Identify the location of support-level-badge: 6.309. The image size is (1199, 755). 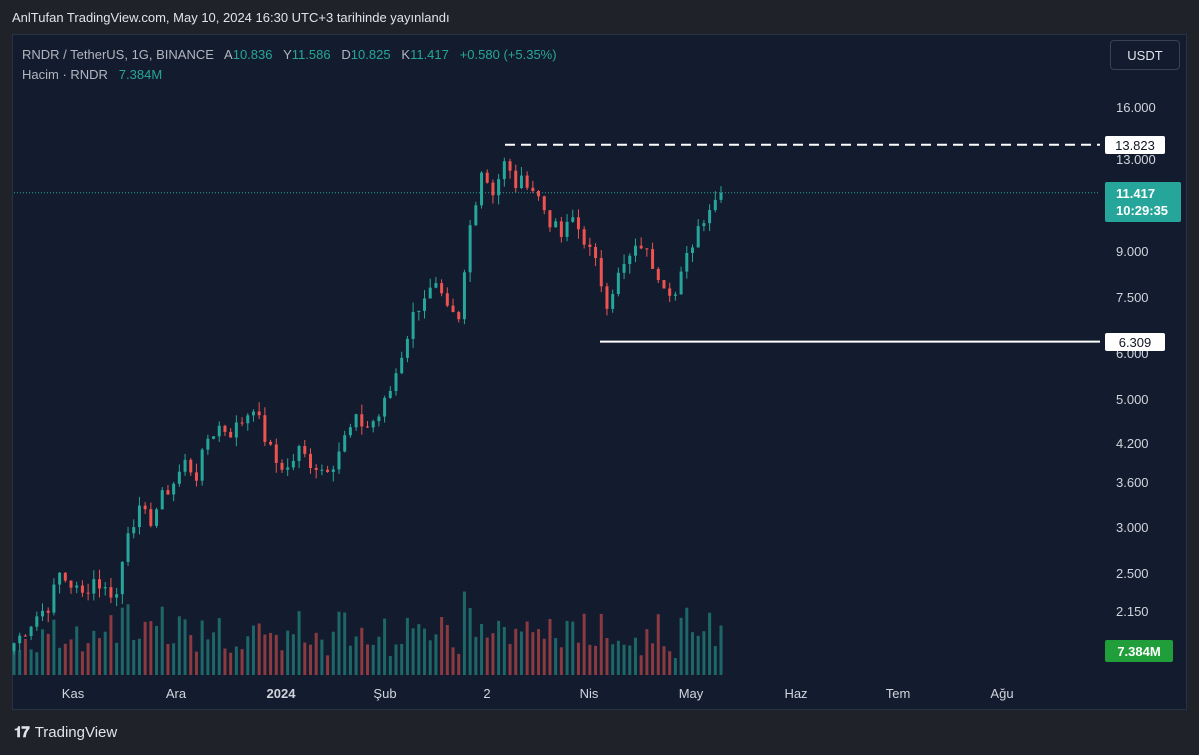
(1135, 342).